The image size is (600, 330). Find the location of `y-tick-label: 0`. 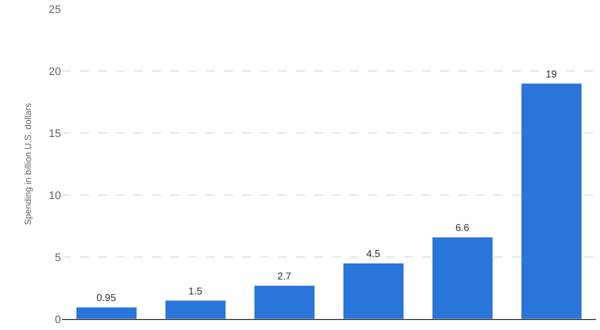

y-tick-label: 0 is located at coordinates (57, 320).